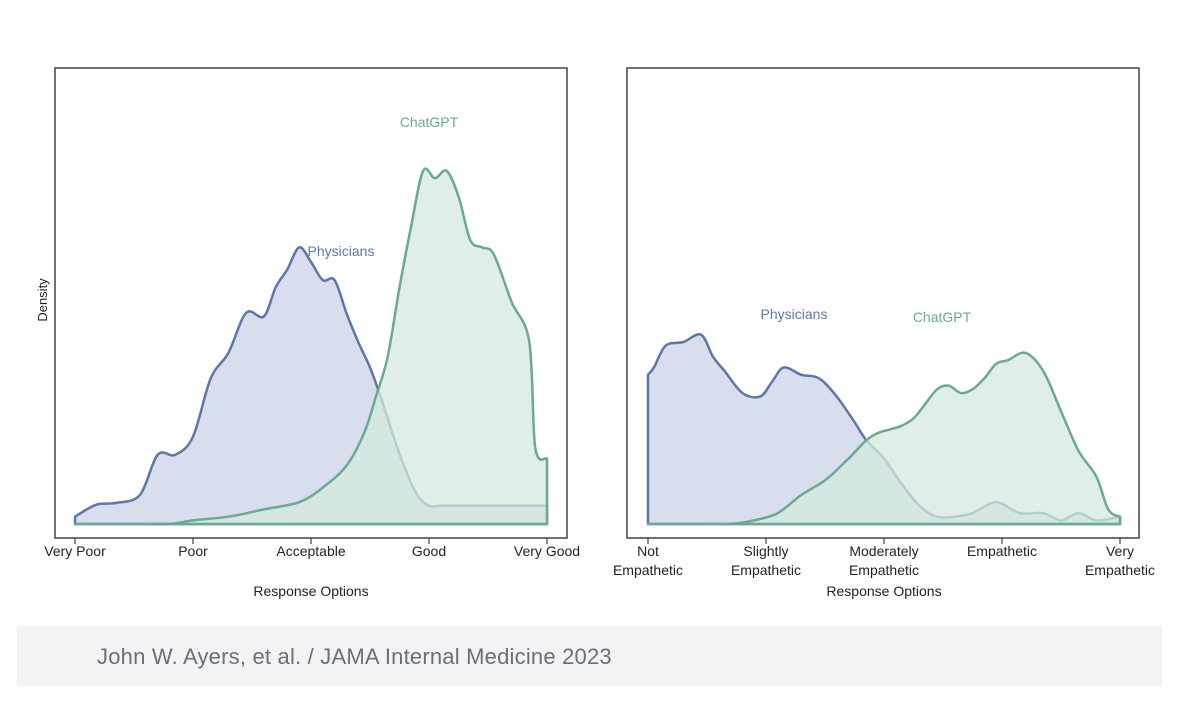  Describe the element at coordinates (75, 551) in the screenshot. I see `x-tick-label: Very Poor` at that location.